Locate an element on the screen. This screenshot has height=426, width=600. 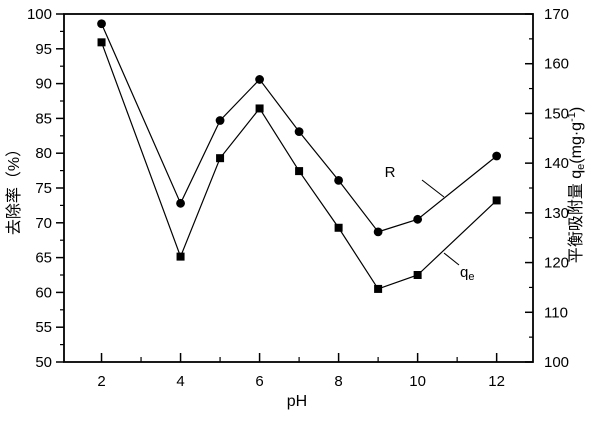
y-right-tick-label: 150 is located at coordinates (556, 113).